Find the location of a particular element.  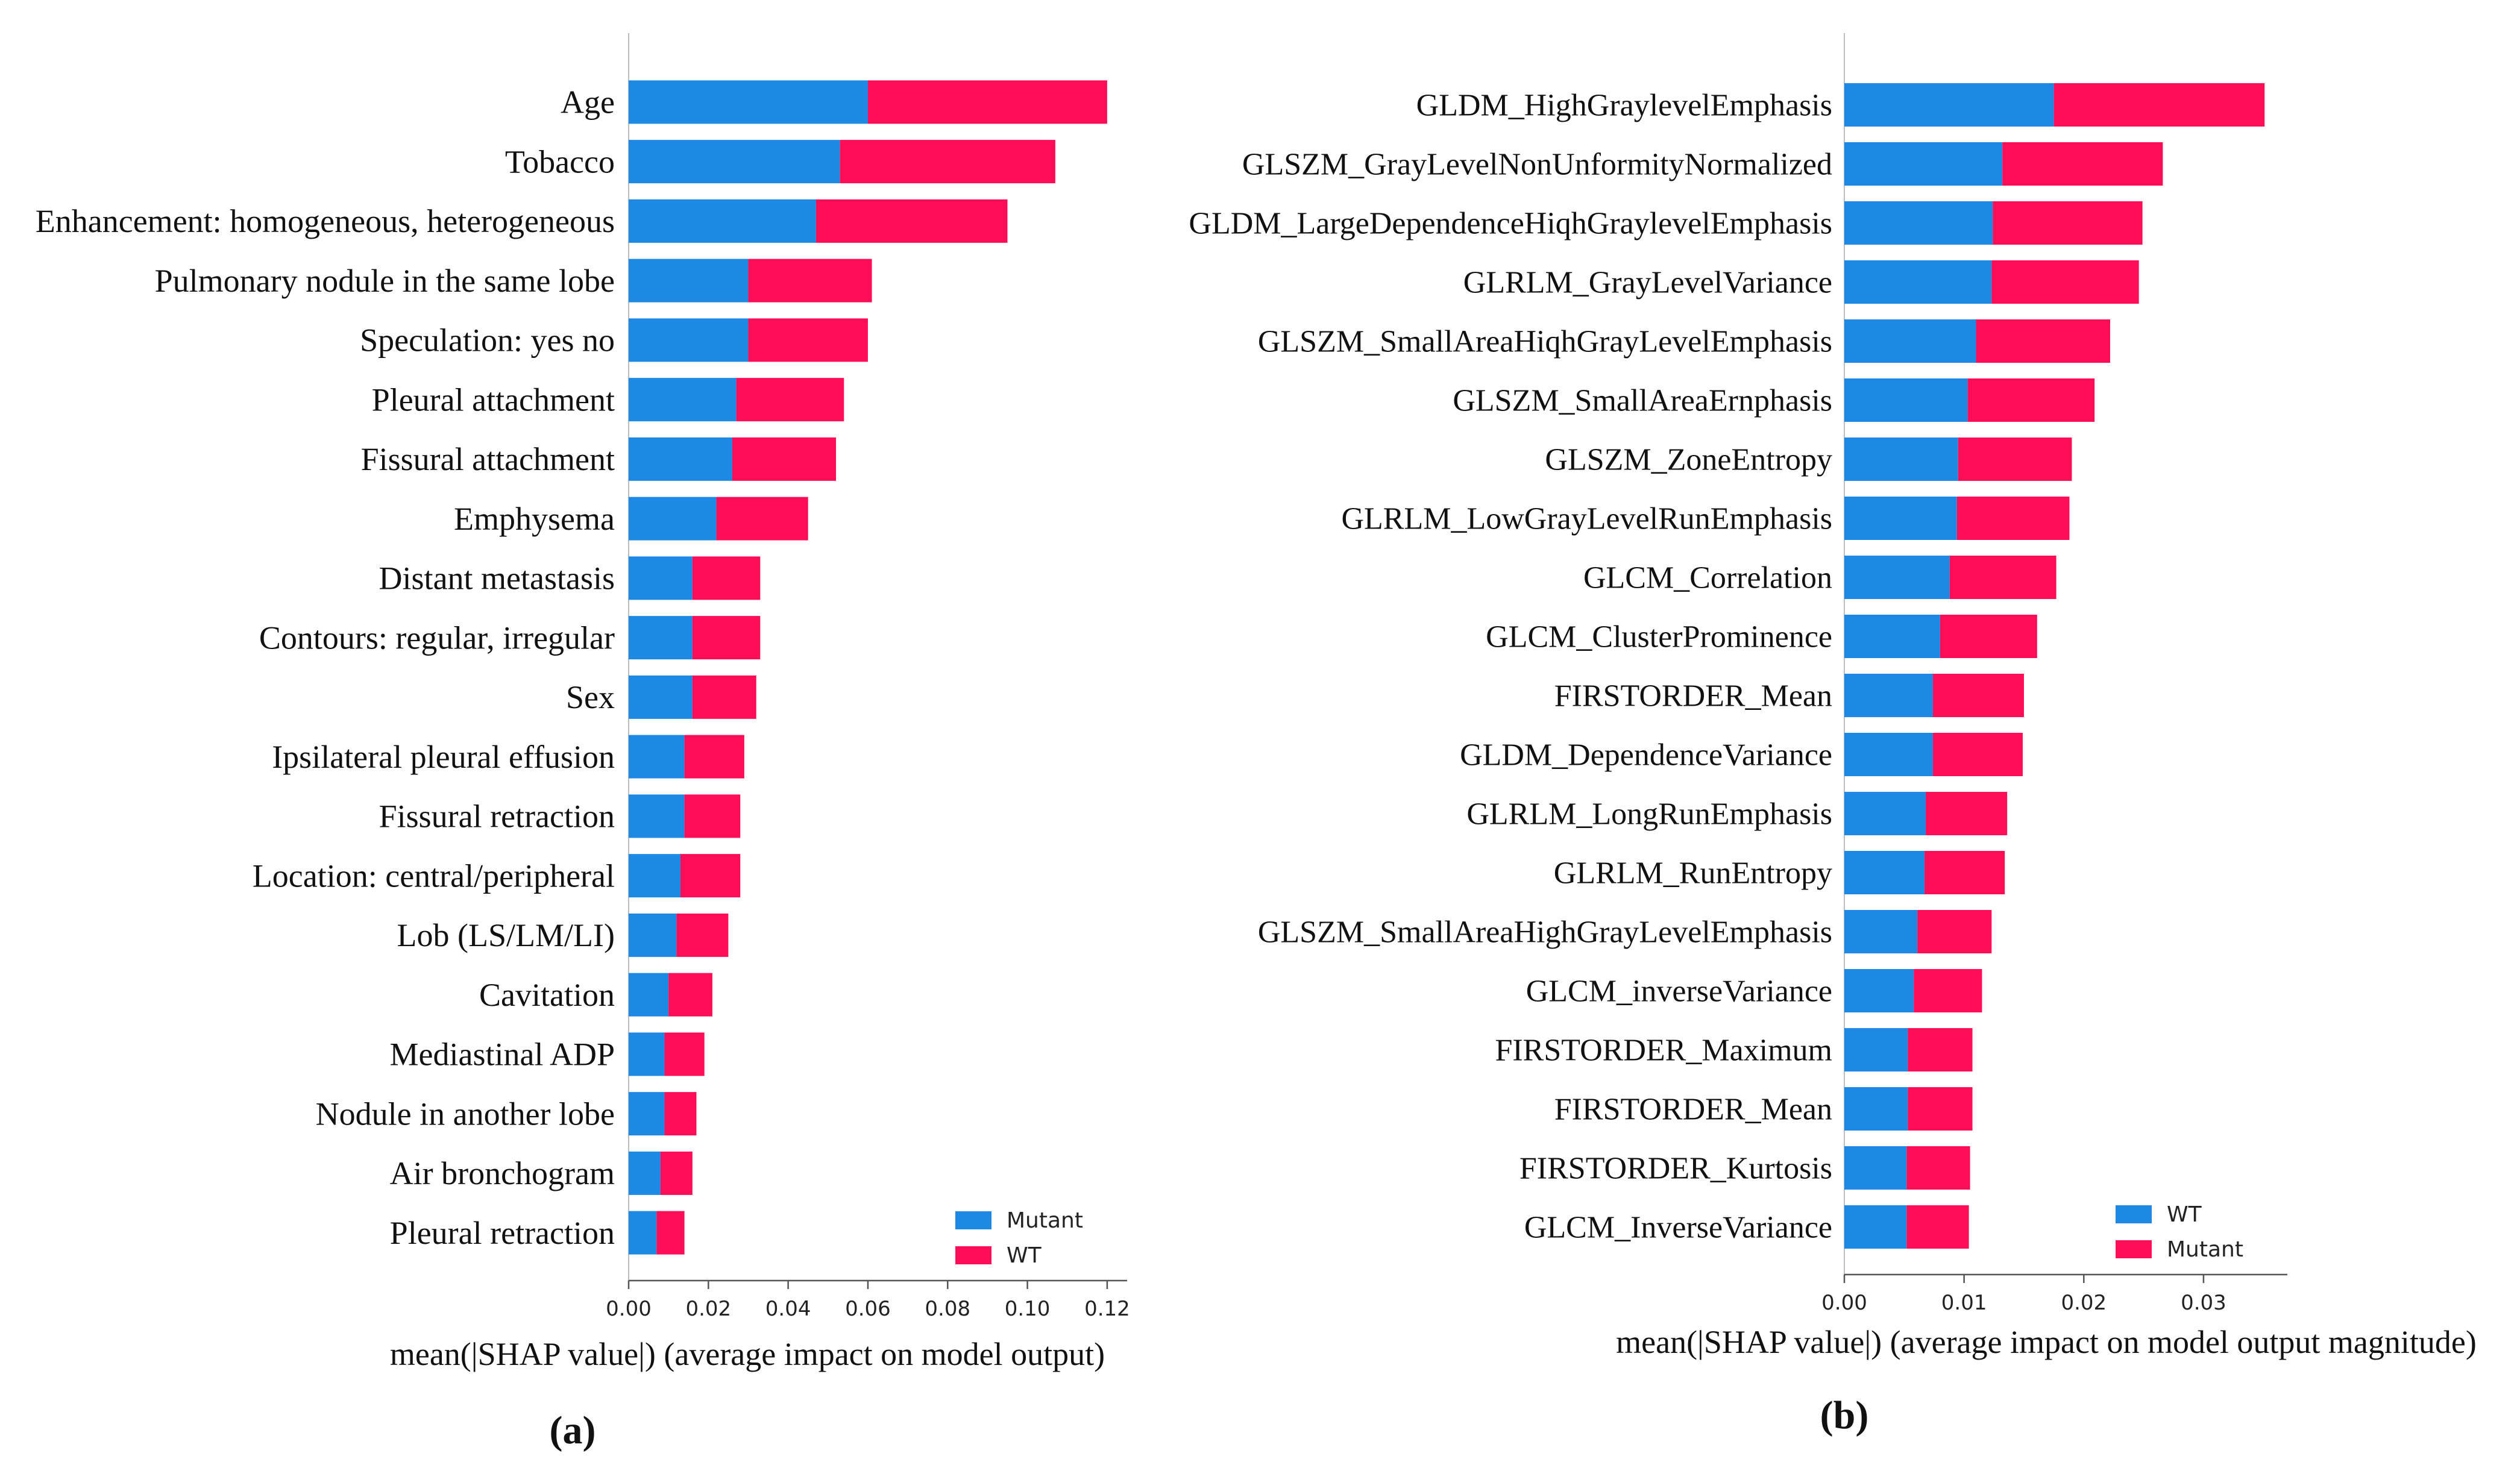

category-label: GLSZM_SmallAreaHighGrayLevelEmphasis is located at coordinates (1545, 932).